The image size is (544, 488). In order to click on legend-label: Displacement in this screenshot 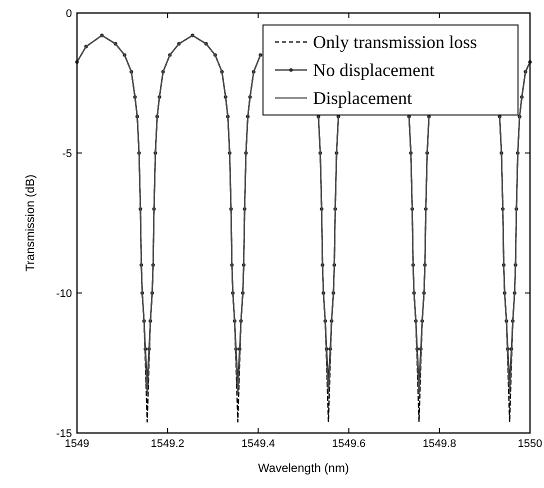, I will do `click(362, 98)`.